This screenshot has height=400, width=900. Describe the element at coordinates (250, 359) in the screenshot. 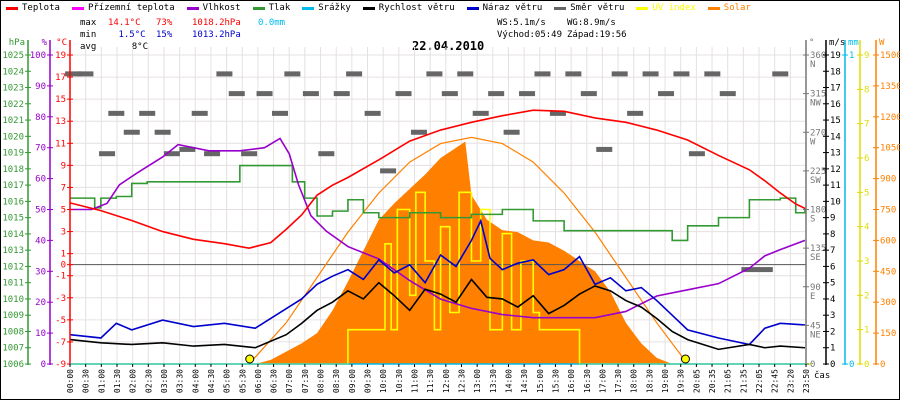

I see `sunrise-marker` at that location.